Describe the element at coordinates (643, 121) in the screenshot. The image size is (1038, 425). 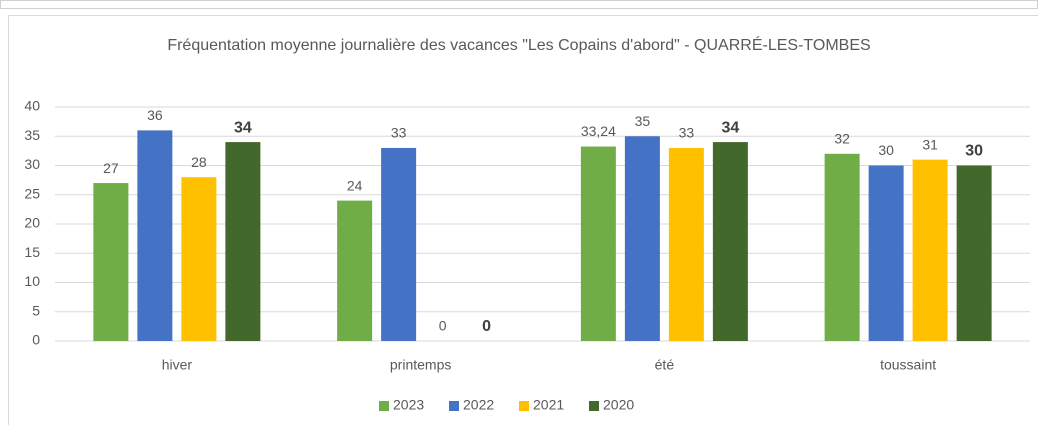
I see `data-label: 35` at that location.